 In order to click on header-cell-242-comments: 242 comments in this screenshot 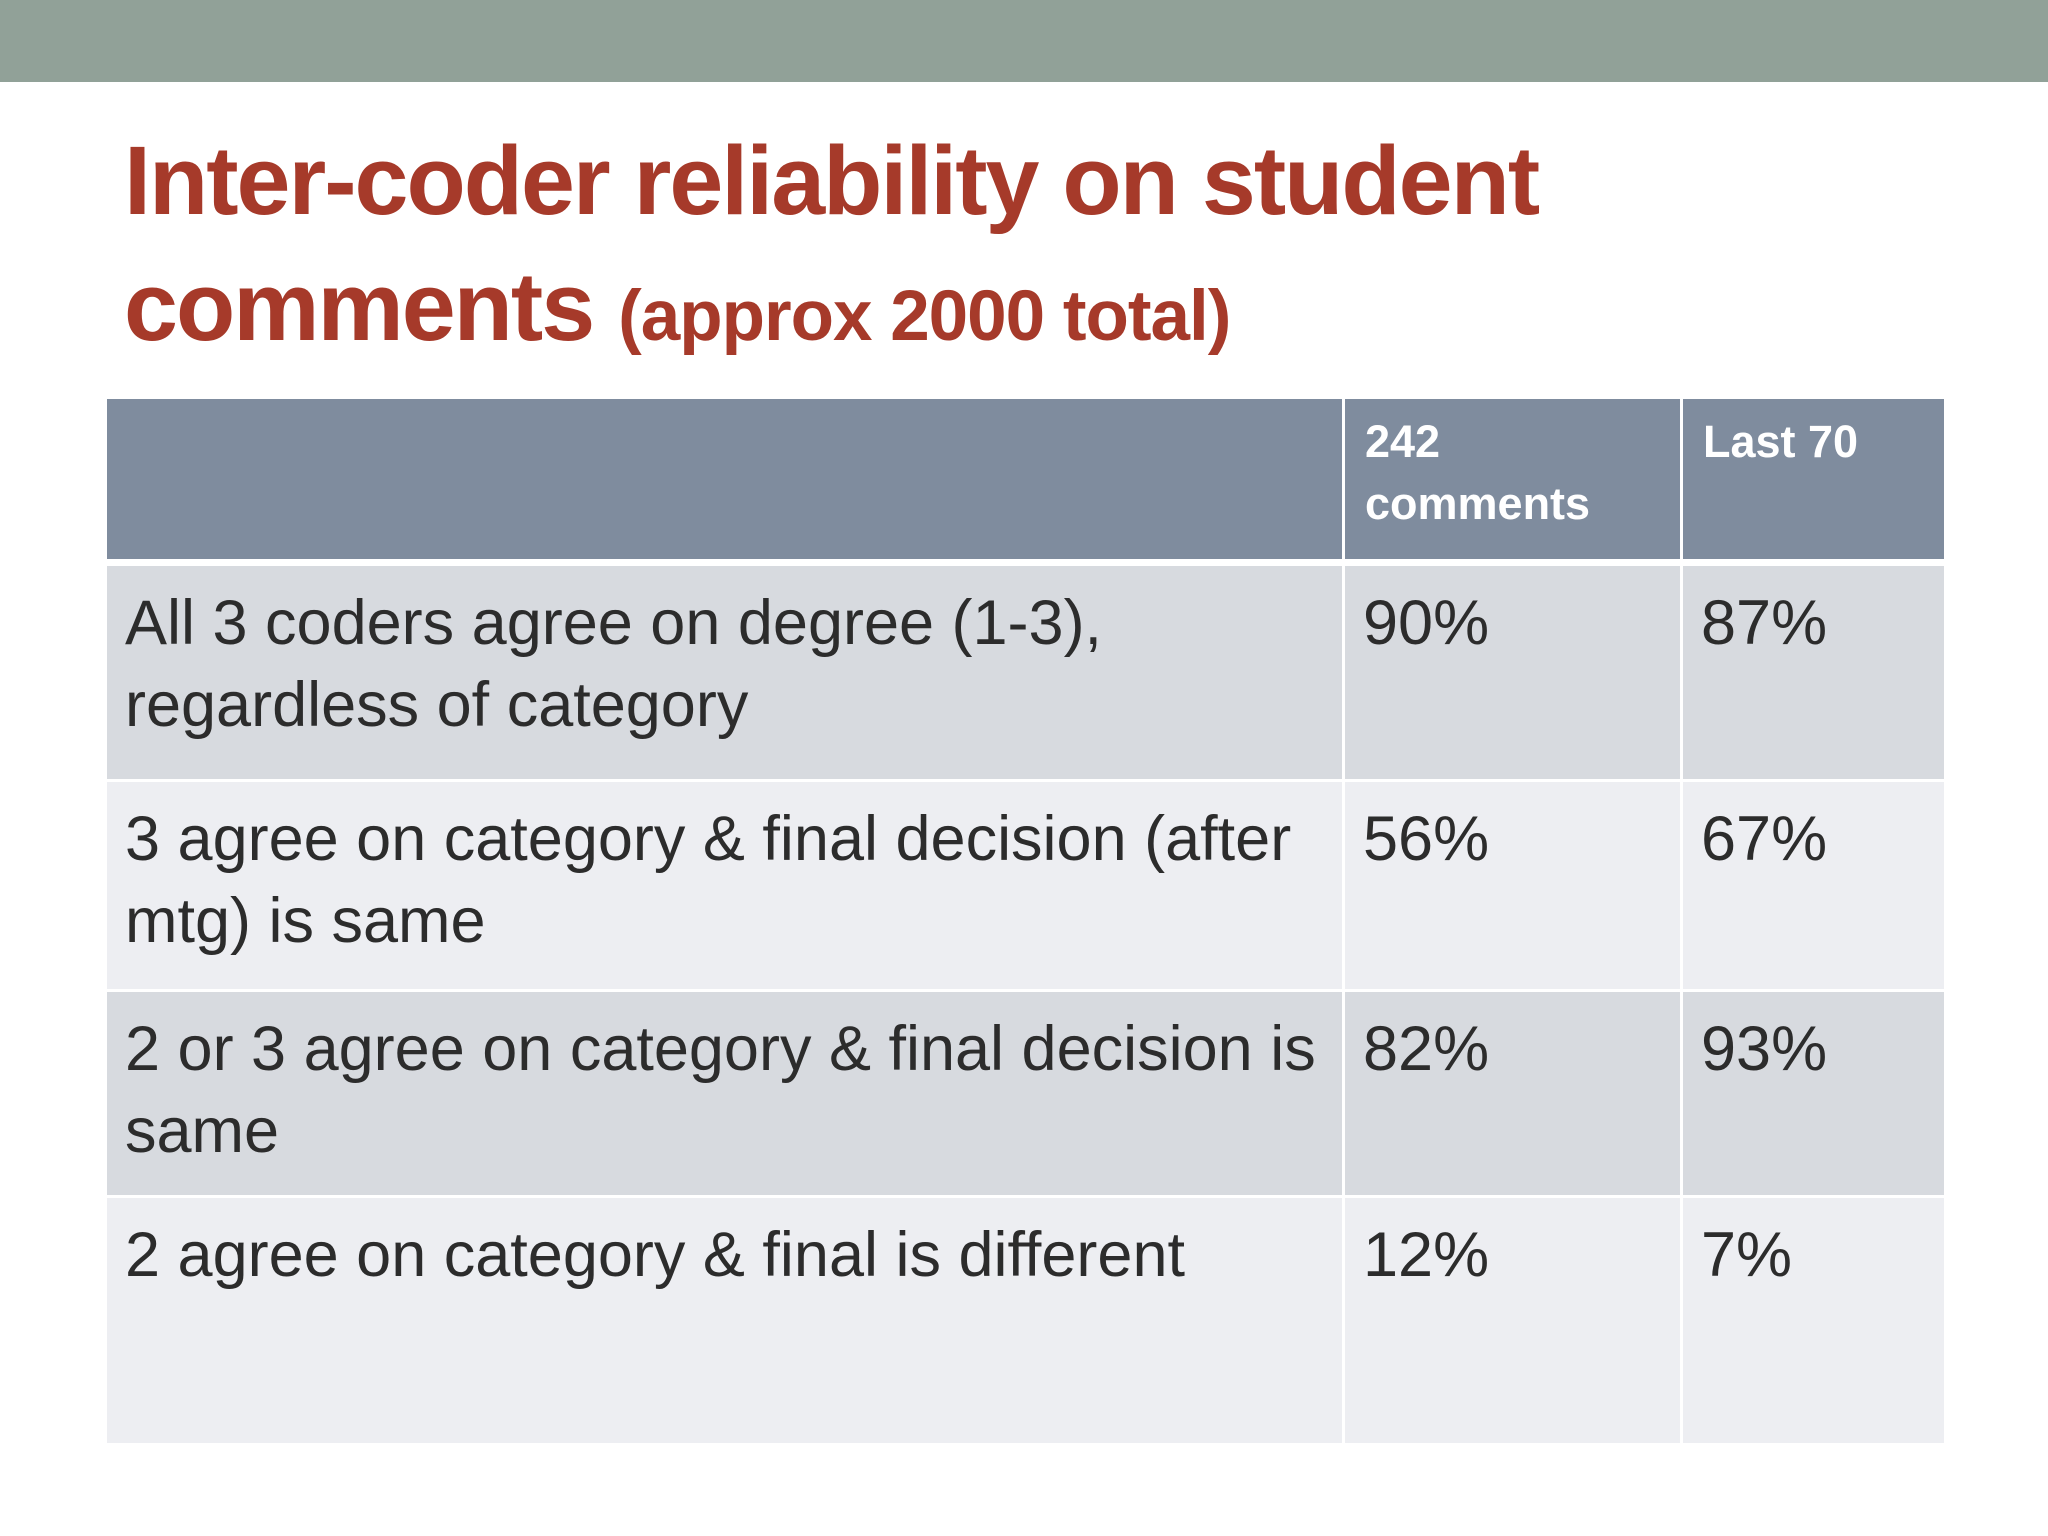, I will do `click(1512, 480)`.